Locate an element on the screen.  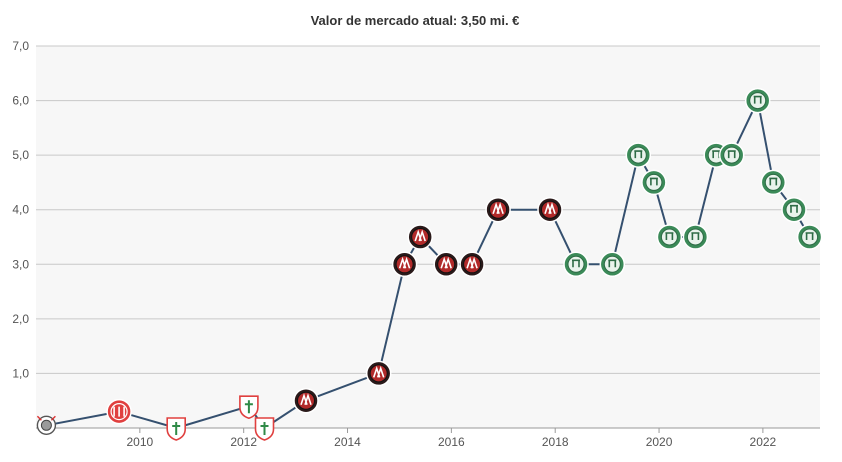
data-point-corinthians is located at coordinates (46, 425).